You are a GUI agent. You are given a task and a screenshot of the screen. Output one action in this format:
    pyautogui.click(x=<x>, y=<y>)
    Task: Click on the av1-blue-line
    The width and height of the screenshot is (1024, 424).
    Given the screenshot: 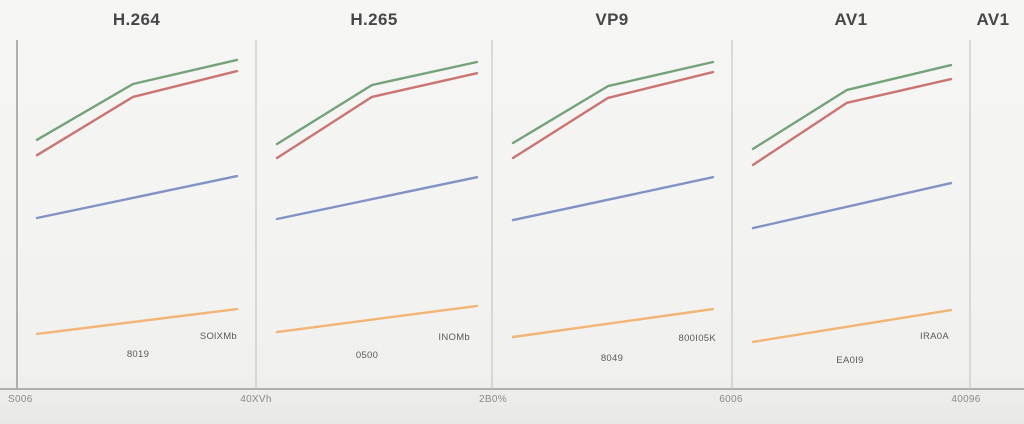 What is the action you would take?
    pyautogui.click(x=852, y=205)
    